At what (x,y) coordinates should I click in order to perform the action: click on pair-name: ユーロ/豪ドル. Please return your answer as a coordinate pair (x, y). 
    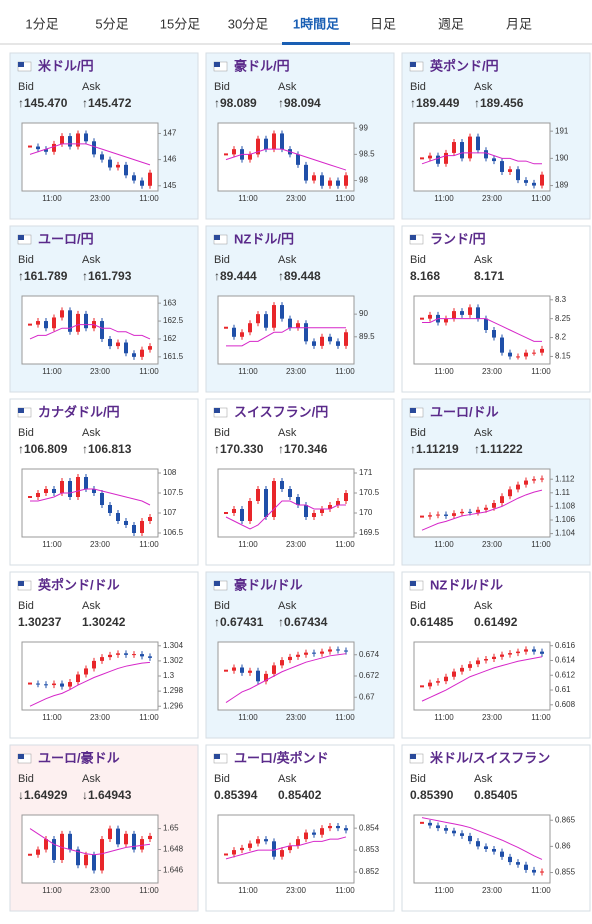
    Looking at the image, I should click on (79, 757).